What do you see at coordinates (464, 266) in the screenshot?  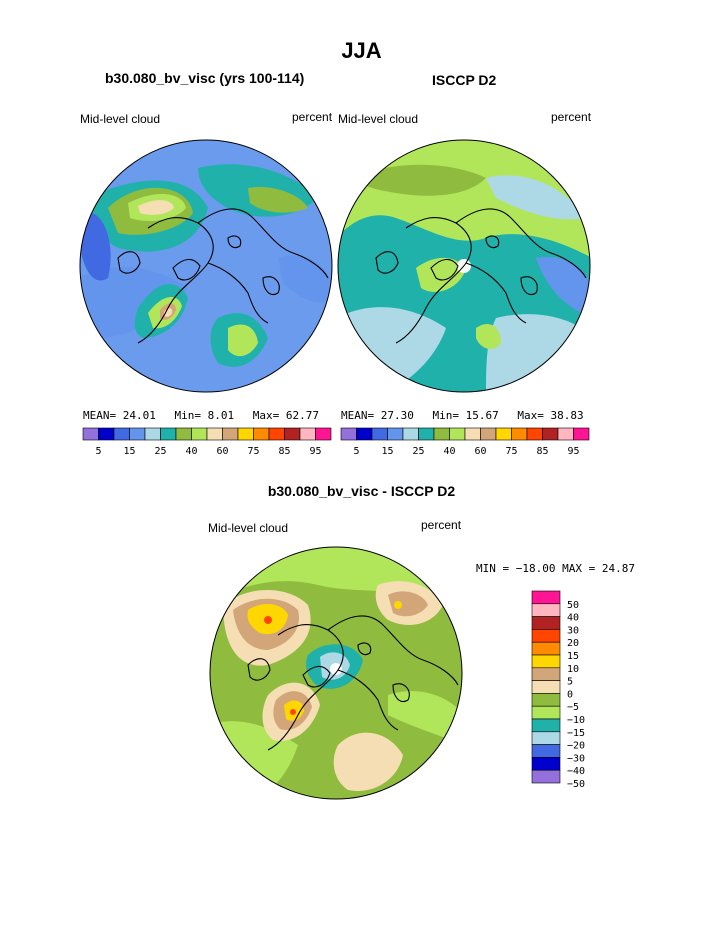 I see `right-polar-map` at bounding box center [464, 266].